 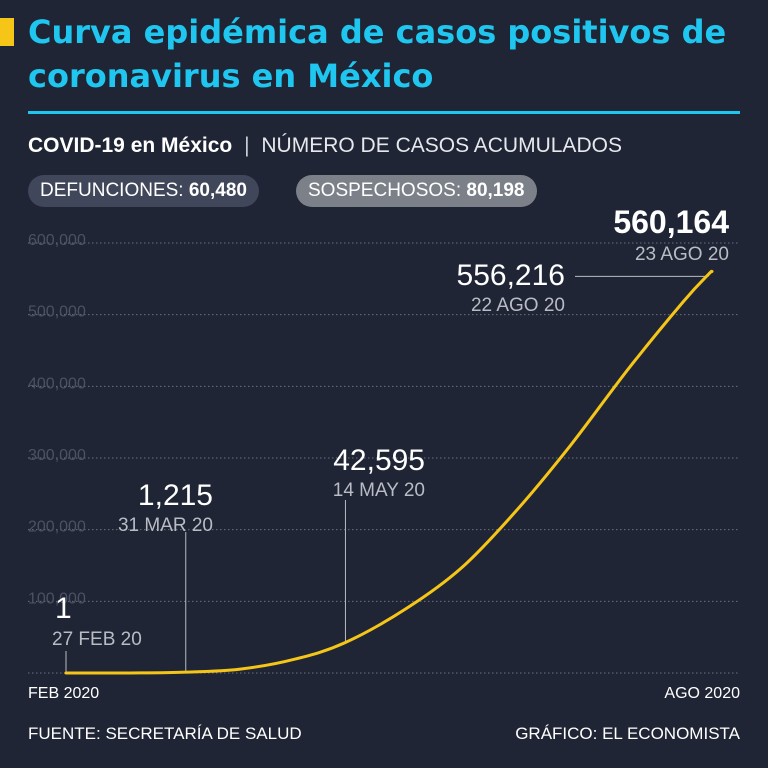 I want to click on deaths-label: DEFUNCIONES:, so click(x=112, y=190).